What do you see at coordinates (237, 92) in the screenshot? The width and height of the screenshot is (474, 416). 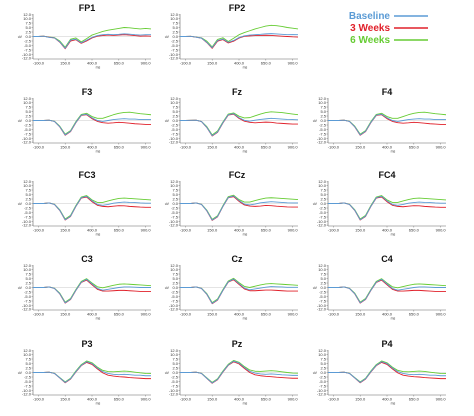 I see `panel-title: Fz` at bounding box center [237, 92].